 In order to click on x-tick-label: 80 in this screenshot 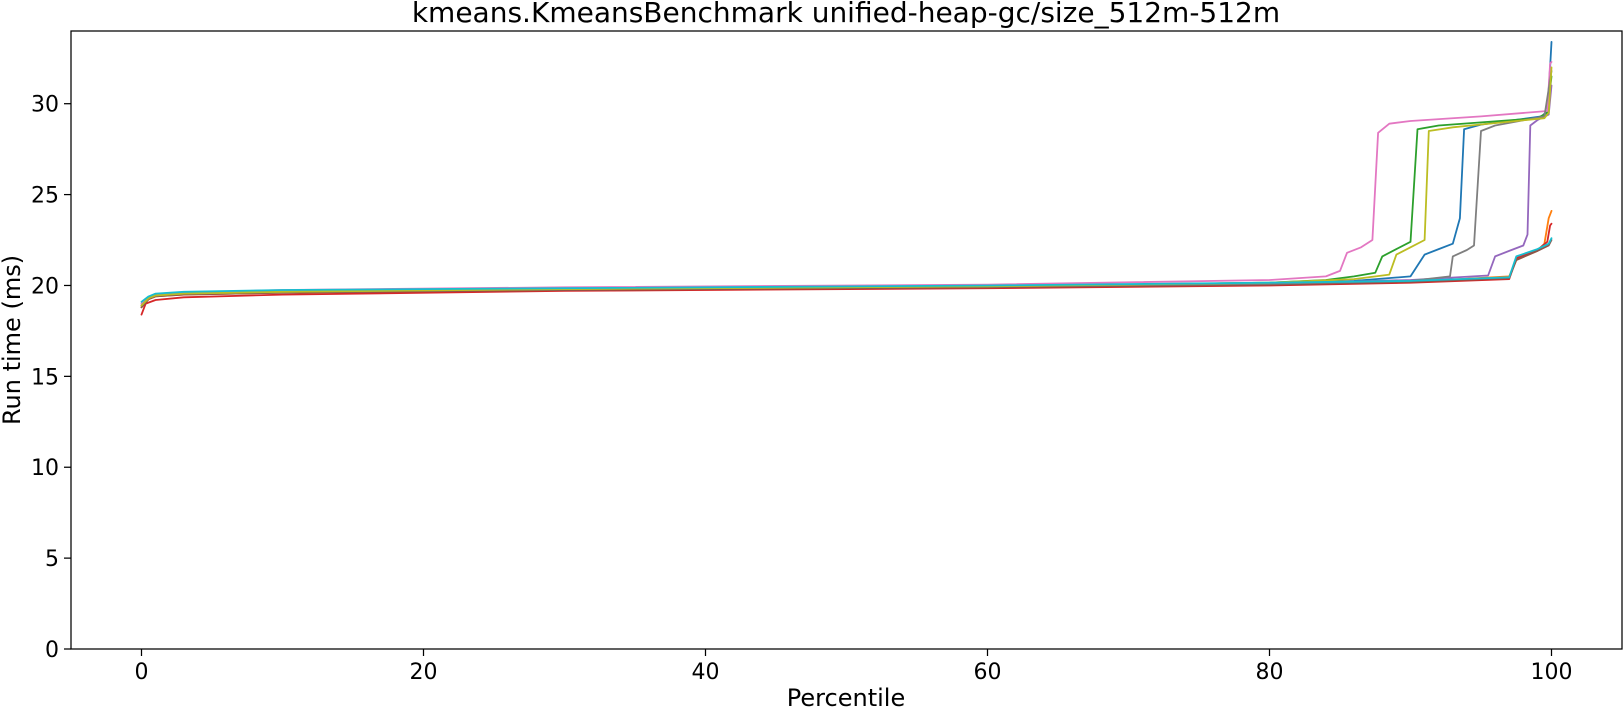, I will do `click(1270, 672)`.